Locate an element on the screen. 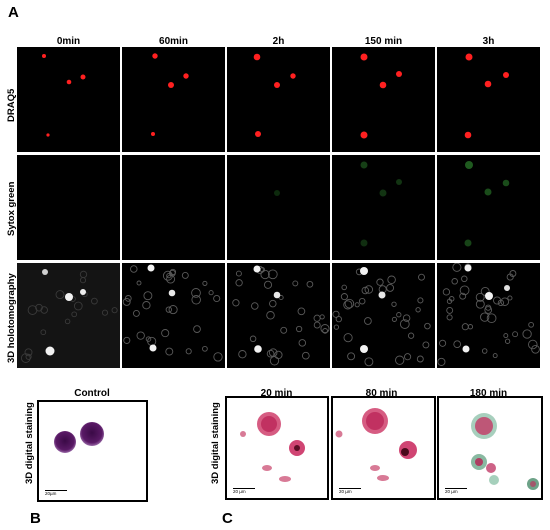 The height and width of the screenshot is (530, 550). col-label-60min: 60min is located at coordinates (173, 41).